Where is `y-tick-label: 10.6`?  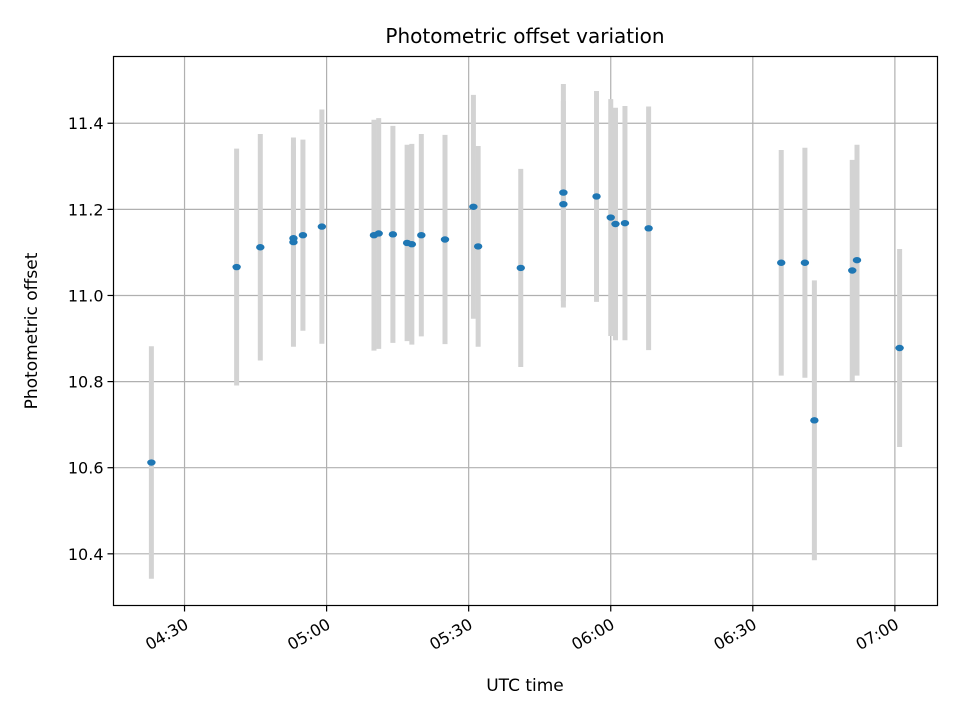 y-tick-label: 10.6 is located at coordinates (86, 468).